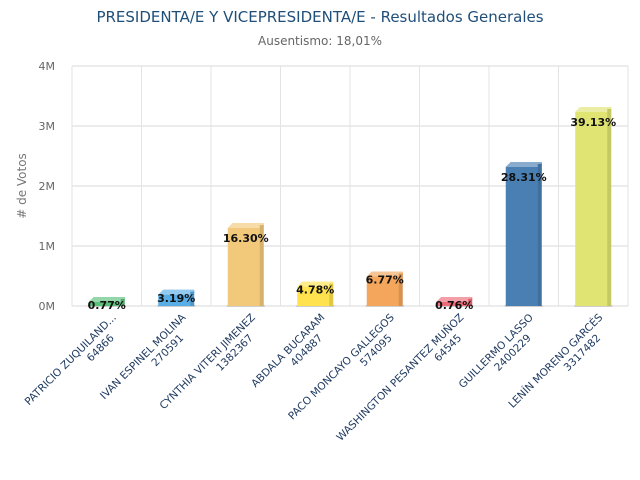 The height and width of the screenshot is (480, 640). Describe the element at coordinates (320, 41) in the screenshot. I see `chart-subtitle: Ausentismo: 18,01%` at that location.